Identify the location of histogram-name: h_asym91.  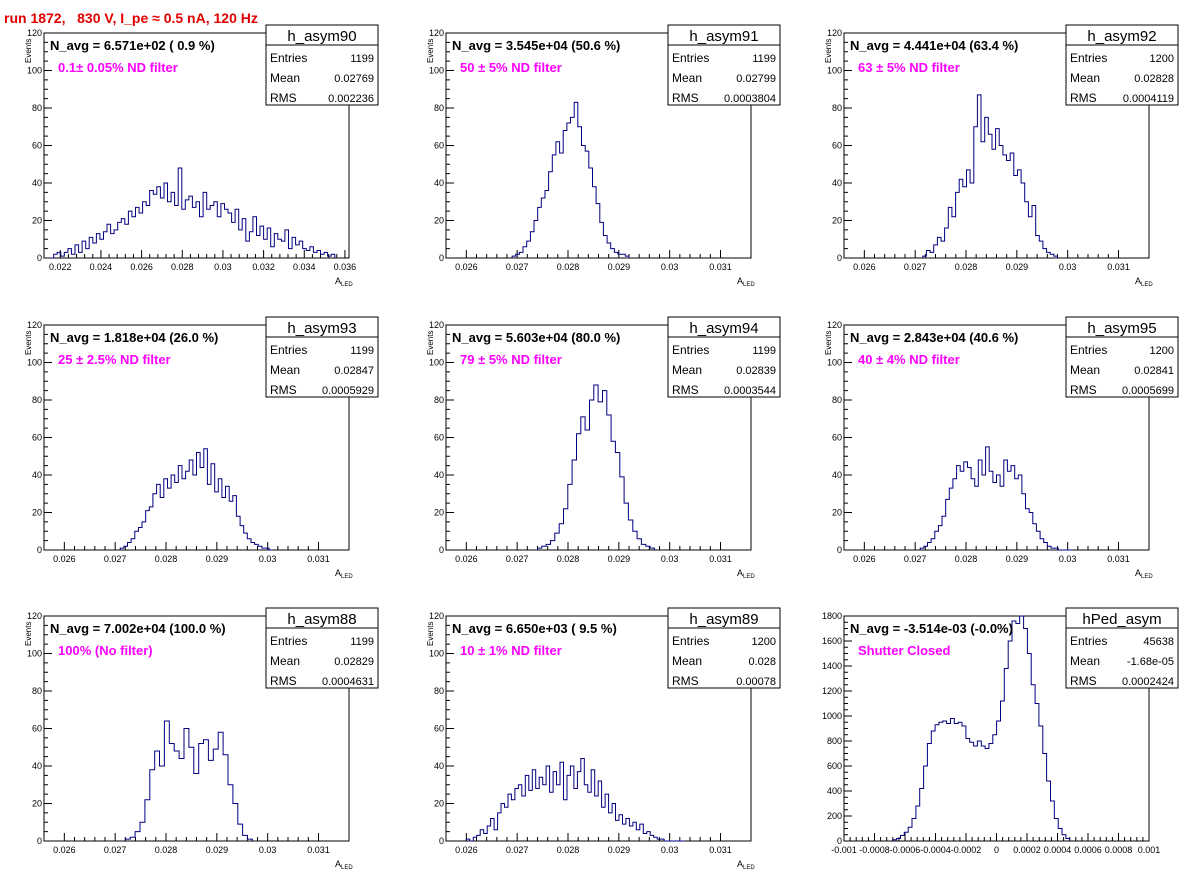
(723, 36).